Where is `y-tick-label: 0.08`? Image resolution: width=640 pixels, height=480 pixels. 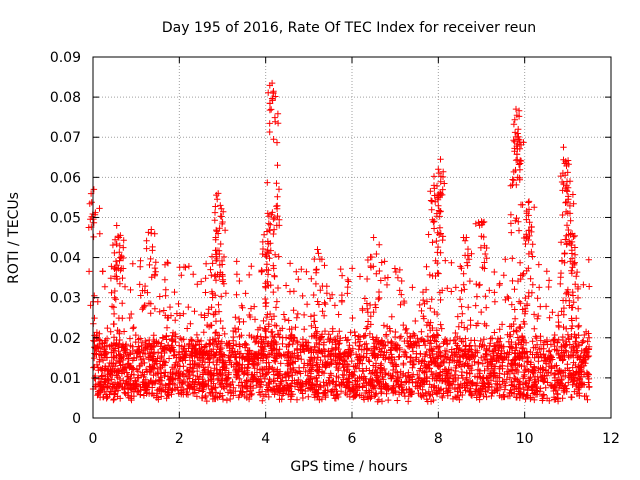 y-tick-label: 0.08 is located at coordinates (65, 98).